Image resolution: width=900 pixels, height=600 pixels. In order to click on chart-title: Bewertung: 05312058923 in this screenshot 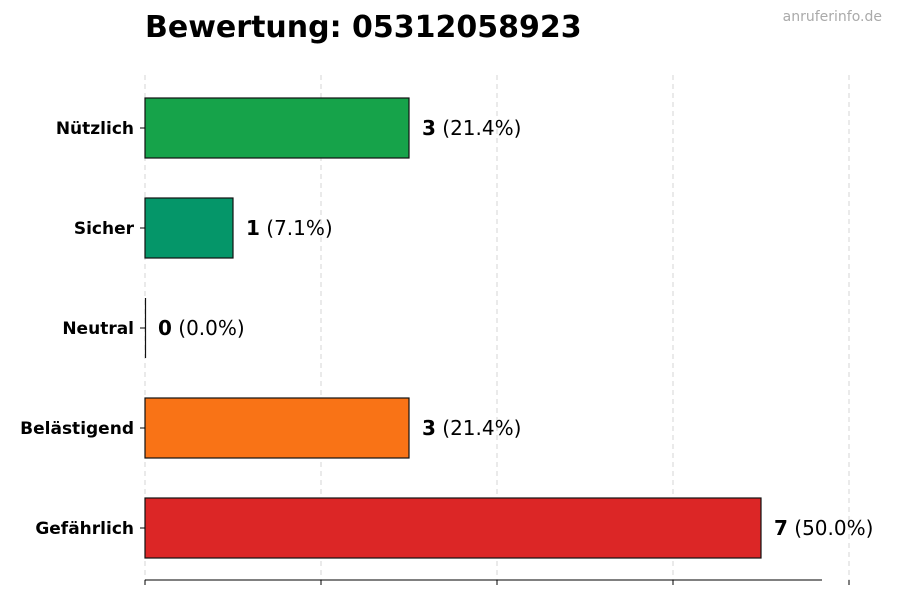, I will do `click(363, 27)`.